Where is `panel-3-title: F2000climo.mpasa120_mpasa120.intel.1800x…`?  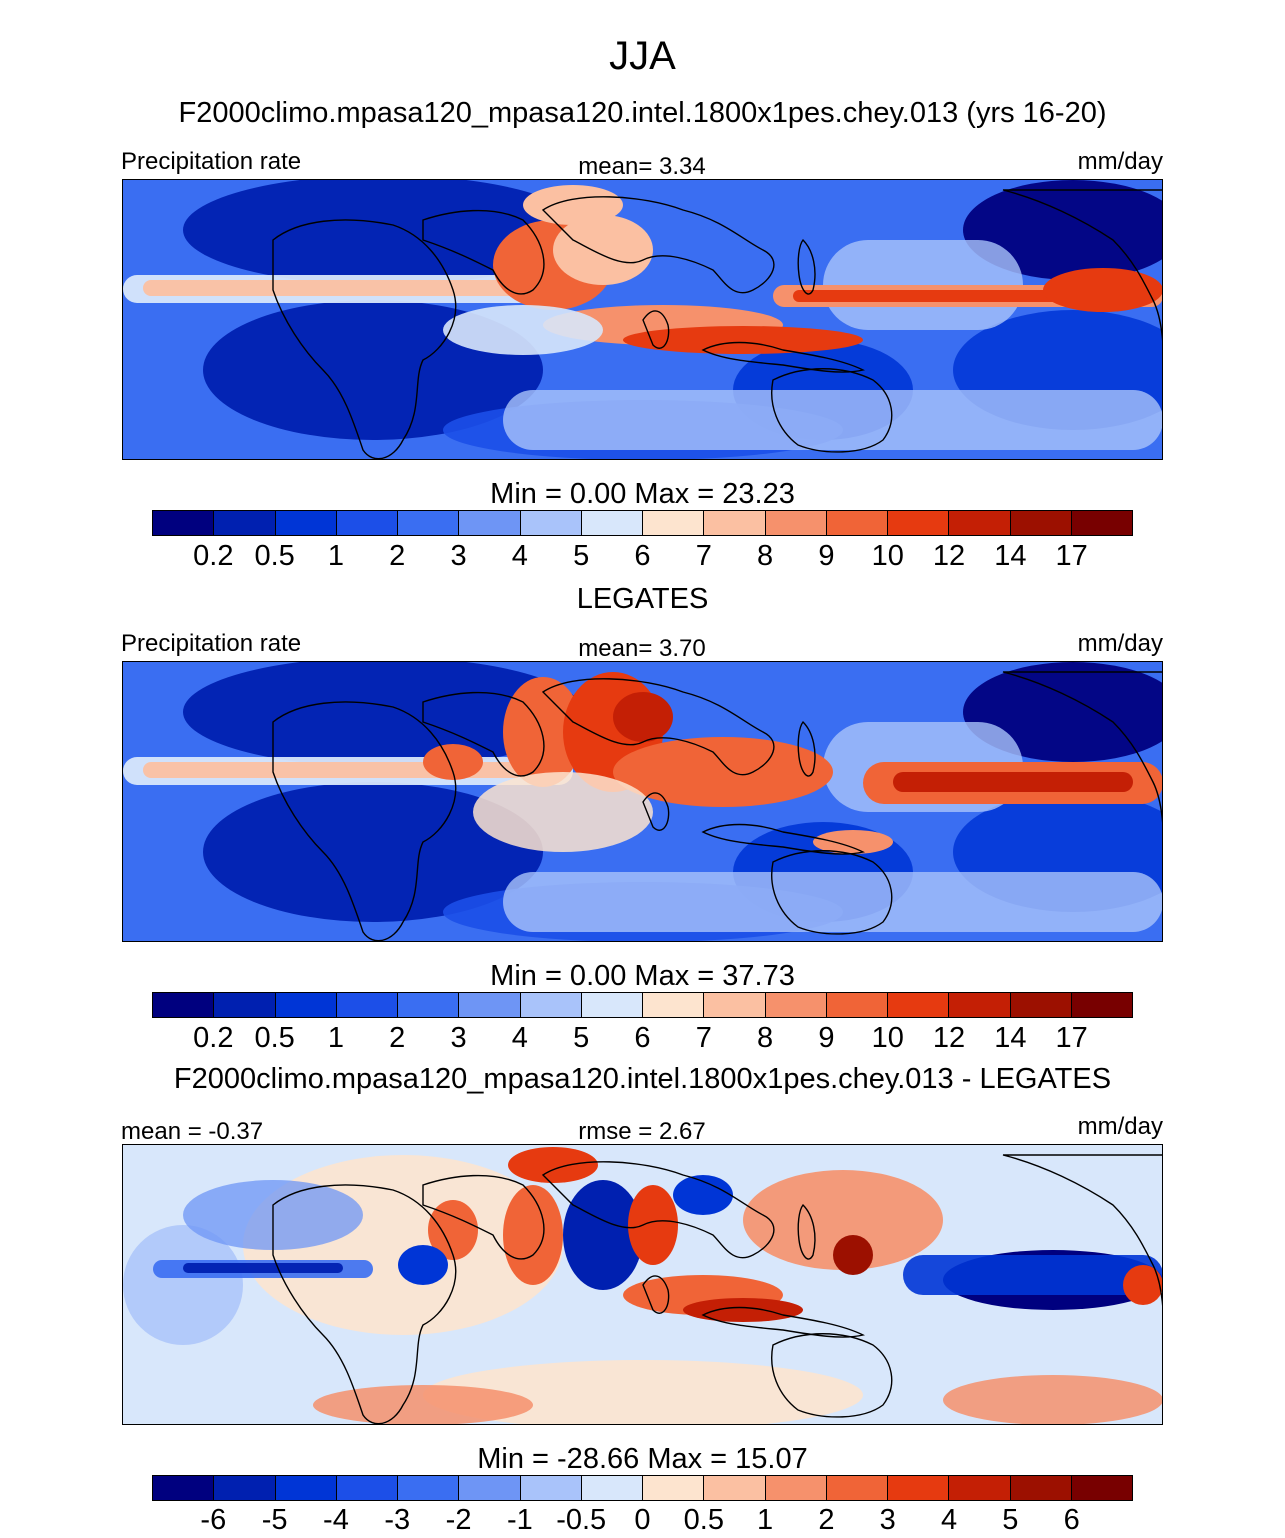 panel-3-title: F2000climo.mpasa120_mpasa120.intel.1800x… is located at coordinates (642, 1079).